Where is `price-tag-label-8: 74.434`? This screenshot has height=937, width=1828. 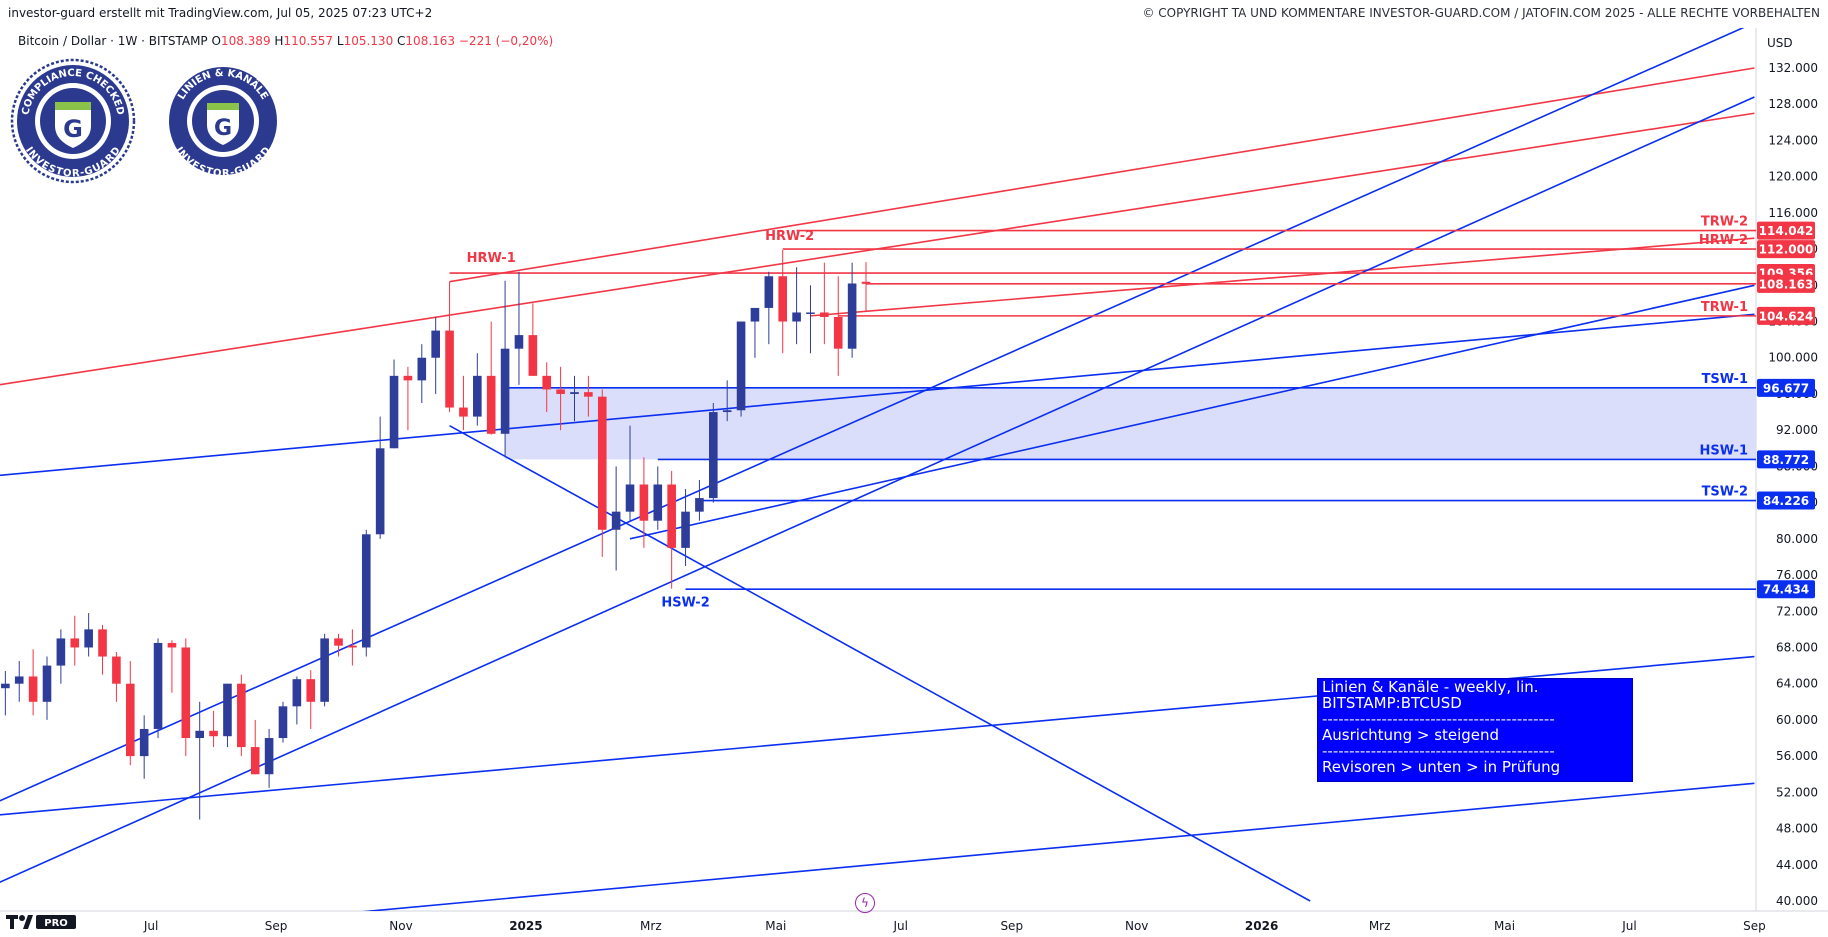 price-tag-label-8: 74.434 is located at coordinates (1786, 590).